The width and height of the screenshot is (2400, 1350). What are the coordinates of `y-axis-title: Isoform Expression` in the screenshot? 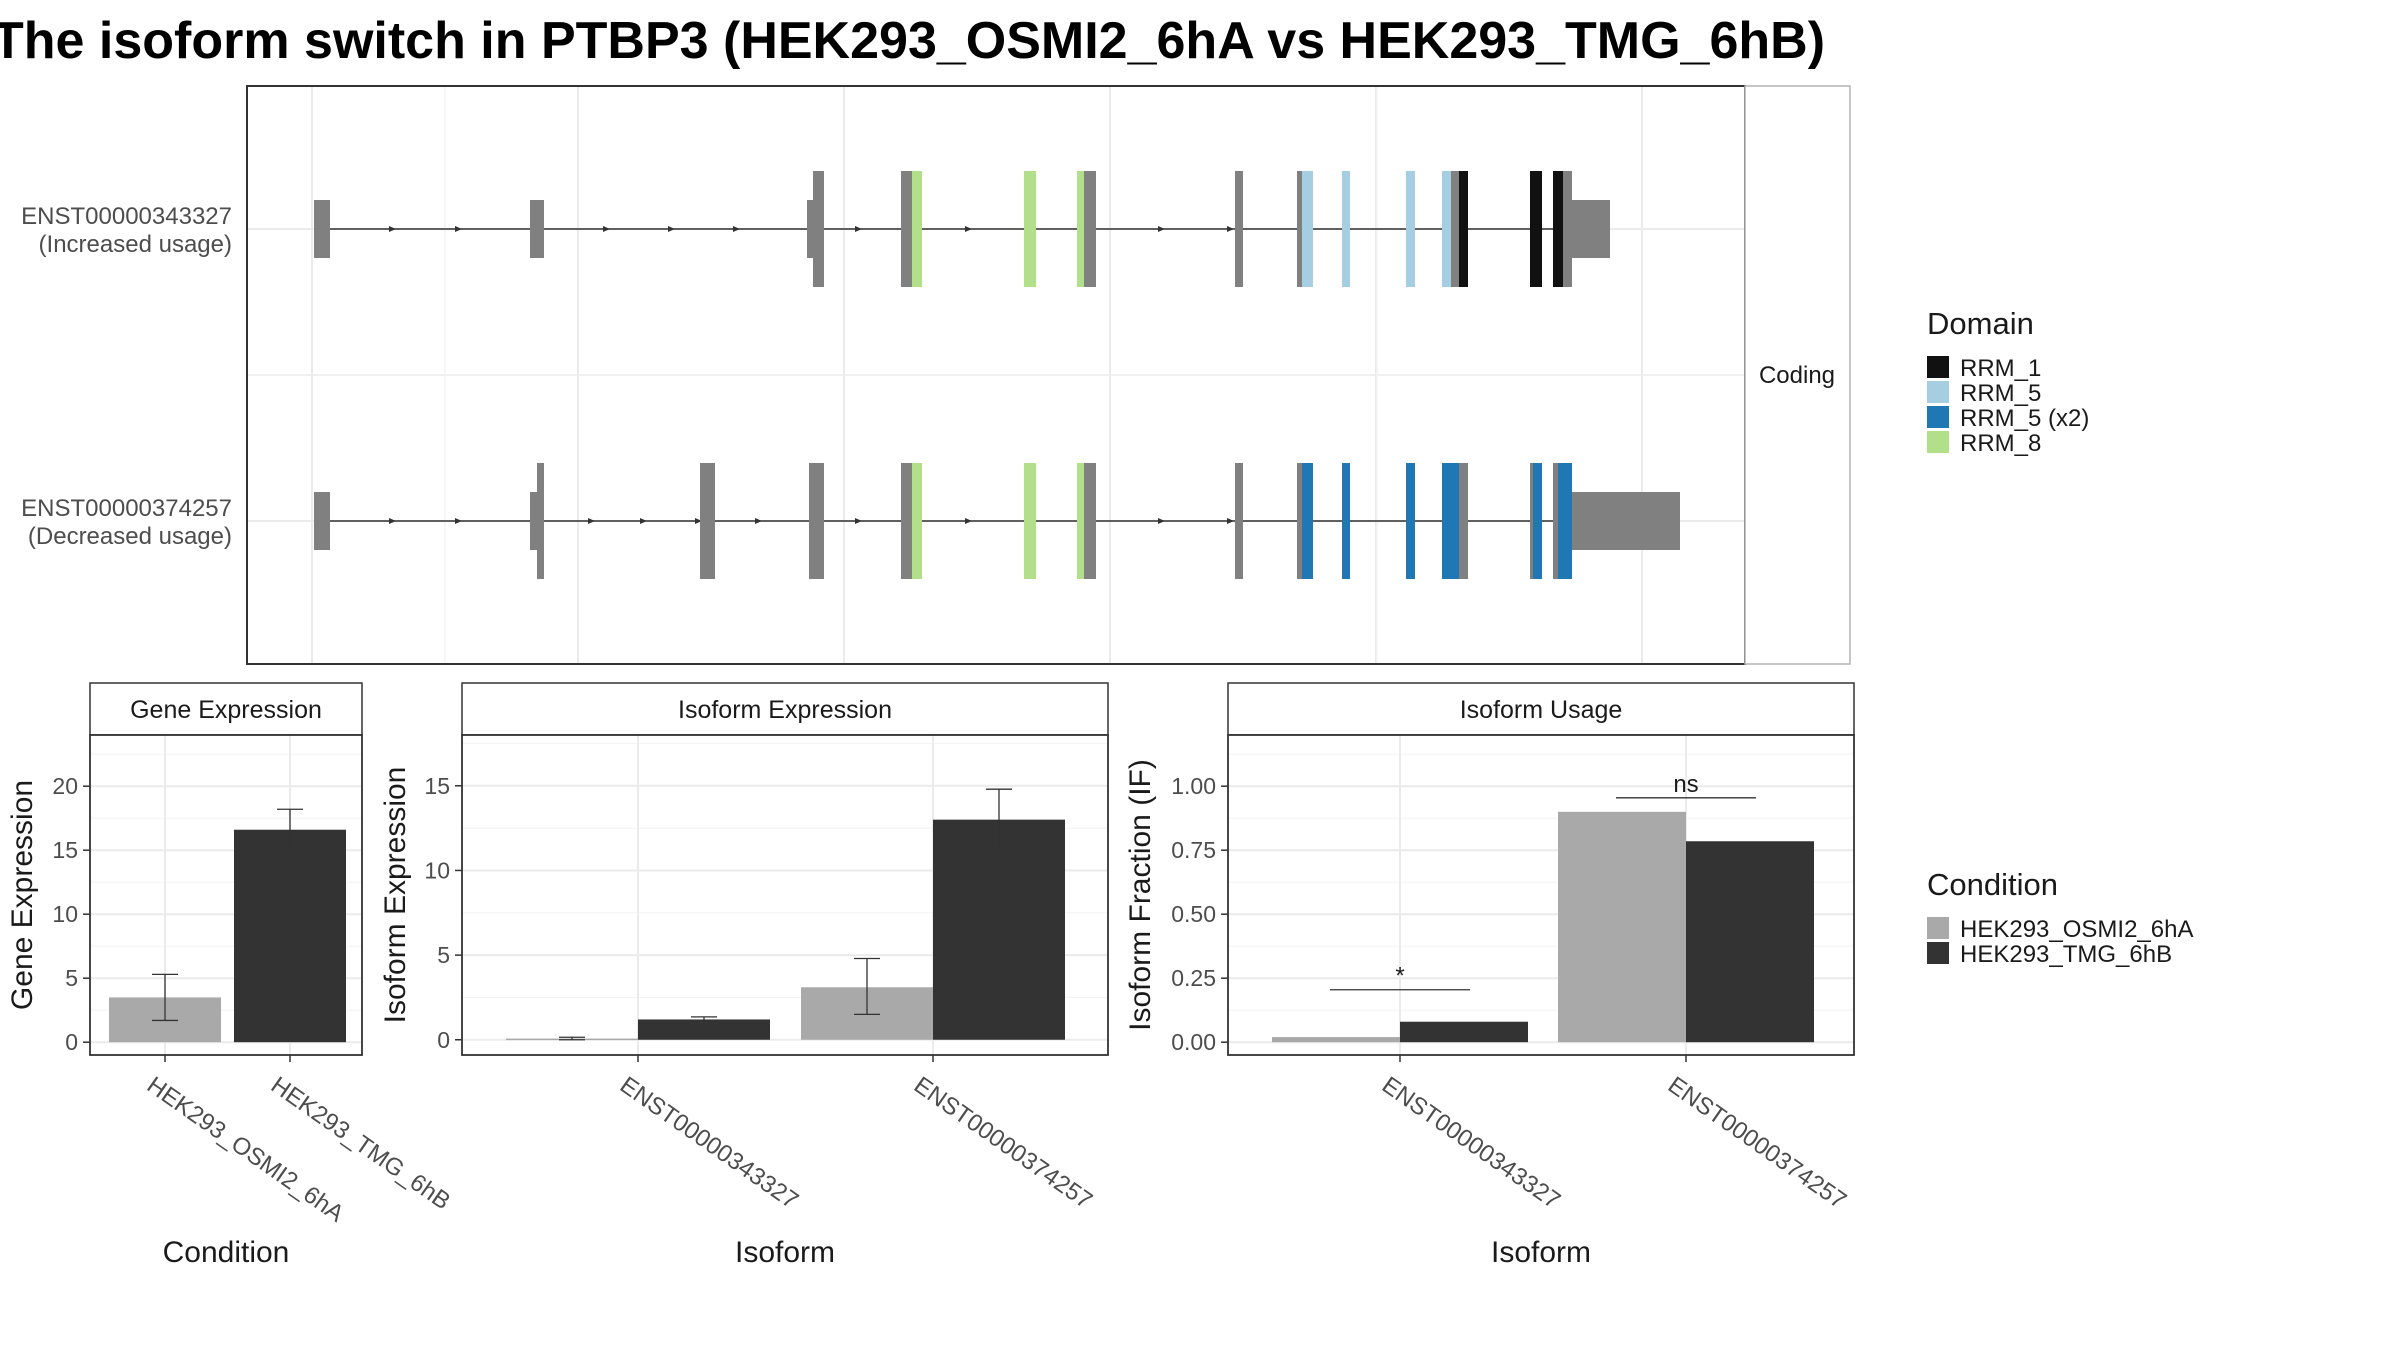 It's located at (395, 895).